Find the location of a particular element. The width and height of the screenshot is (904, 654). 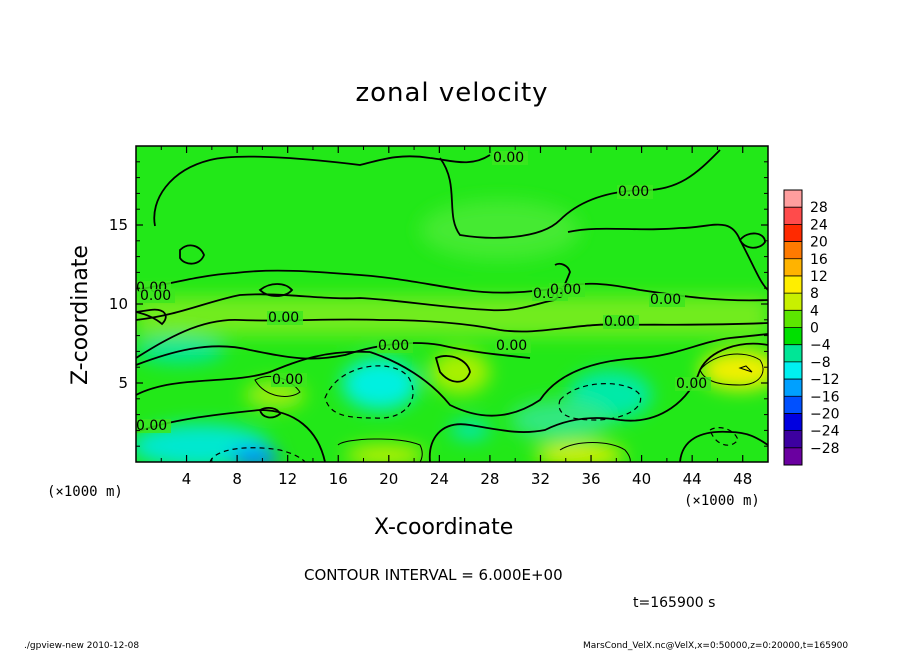

colorbar-level-label: 16 is located at coordinates (819, 260).